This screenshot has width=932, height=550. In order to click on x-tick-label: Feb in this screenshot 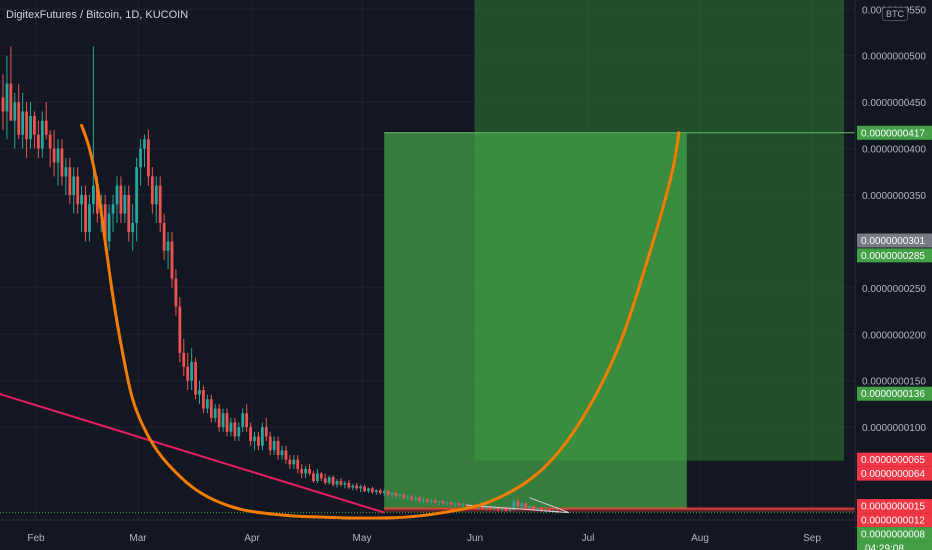, I will do `click(36, 538)`.